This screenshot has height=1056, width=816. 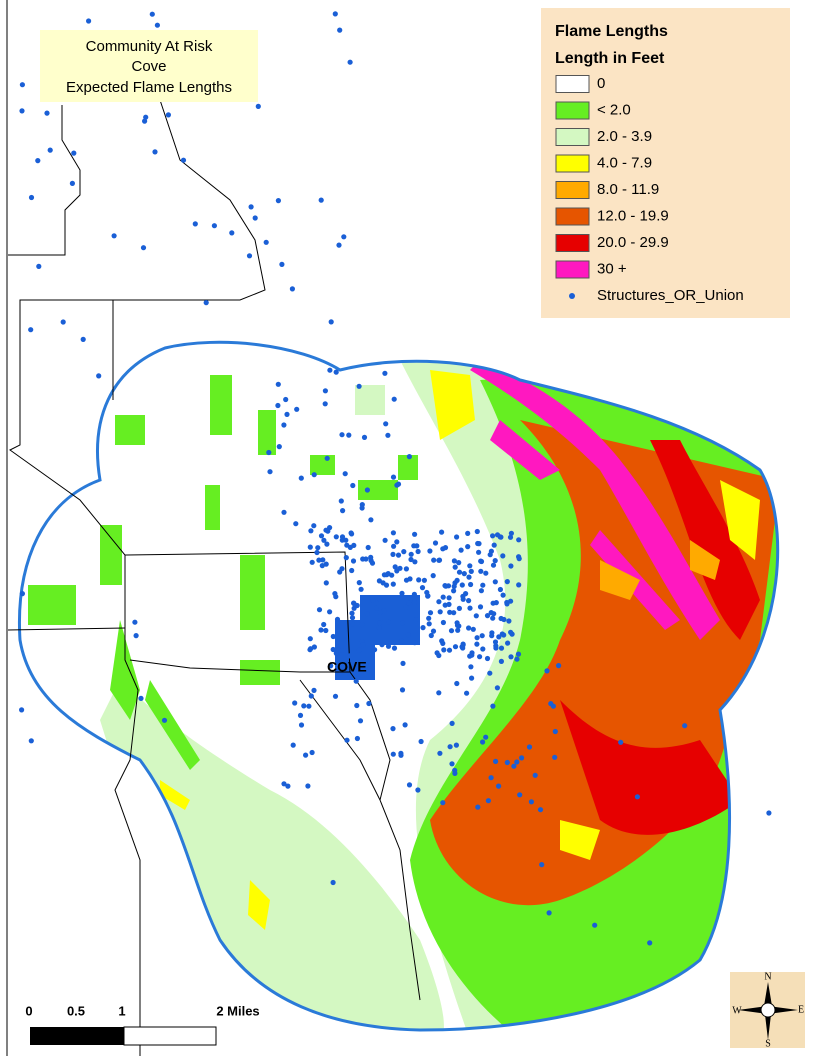 I want to click on legend-label: 30 +, so click(x=612, y=268).